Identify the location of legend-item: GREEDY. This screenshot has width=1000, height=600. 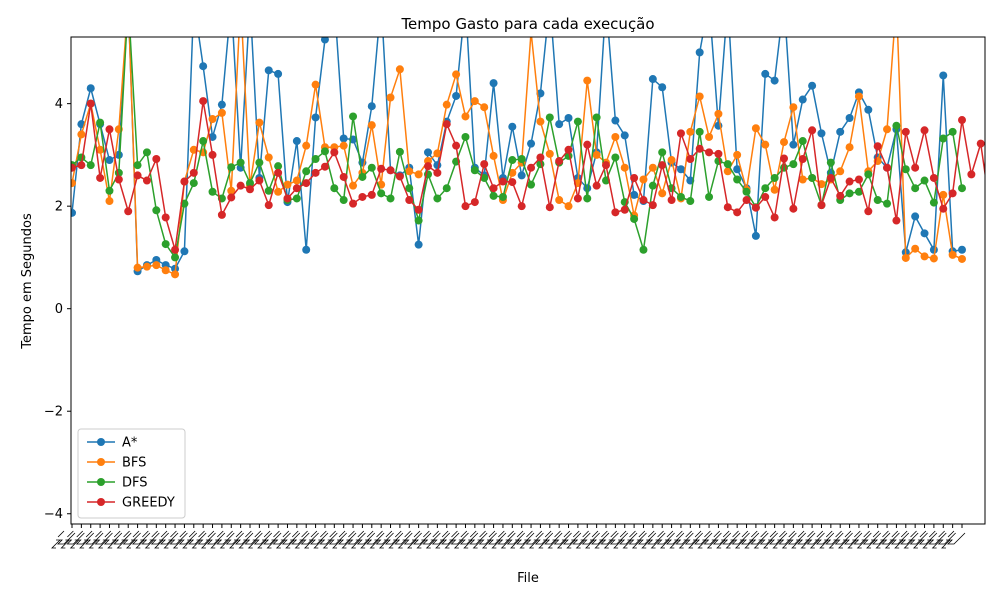
(131, 503).